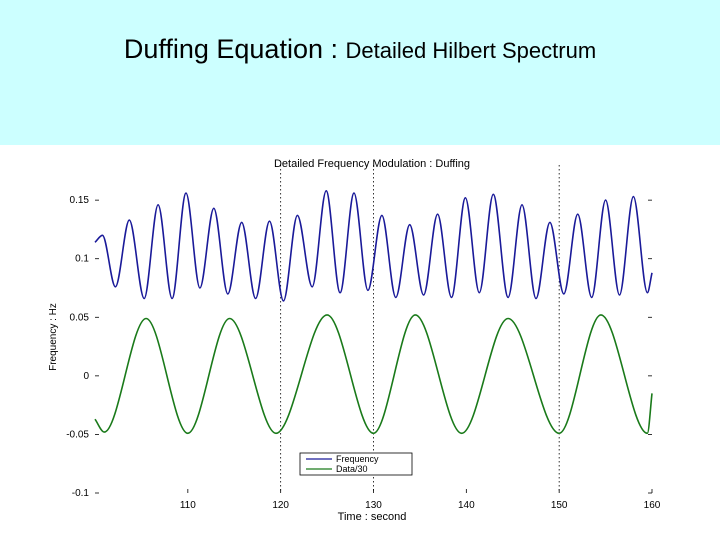 Image resolution: width=720 pixels, height=540 pixels. I want to click on x-tick-label-110: 110, so click(188, 505).